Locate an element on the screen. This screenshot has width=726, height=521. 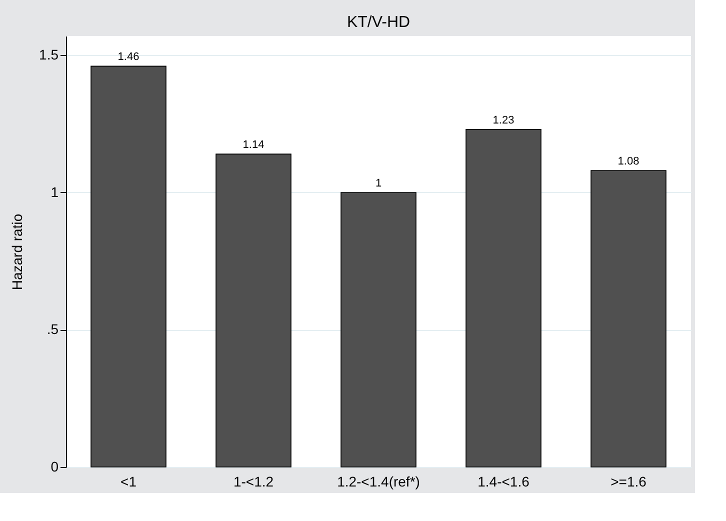
y-tick-label: 0 is located at coordinates (54, 466).